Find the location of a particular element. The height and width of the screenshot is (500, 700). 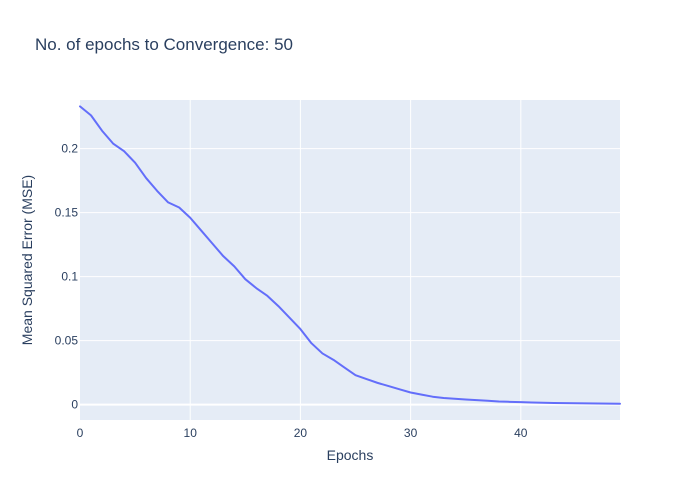

y-axis-title: Mean Squared Error (MSE) is located at coordinates (27, 260).